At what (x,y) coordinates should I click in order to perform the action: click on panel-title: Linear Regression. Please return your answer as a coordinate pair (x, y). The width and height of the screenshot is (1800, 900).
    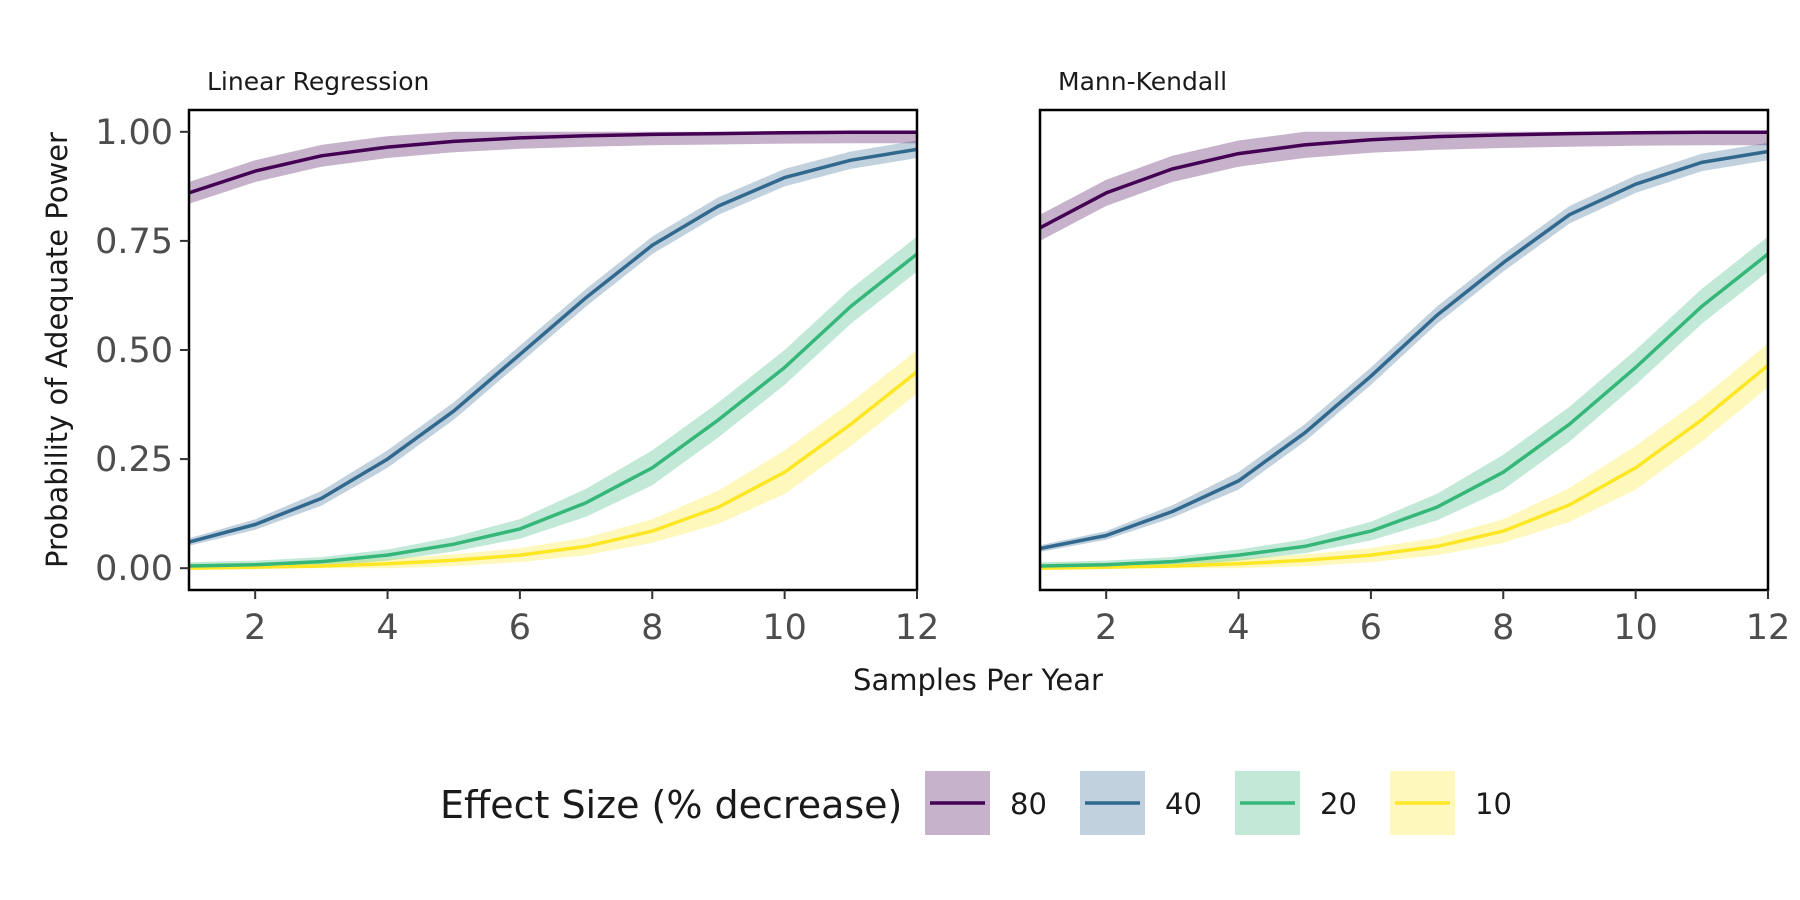
    Looking at the image, I should click on (318, 81).